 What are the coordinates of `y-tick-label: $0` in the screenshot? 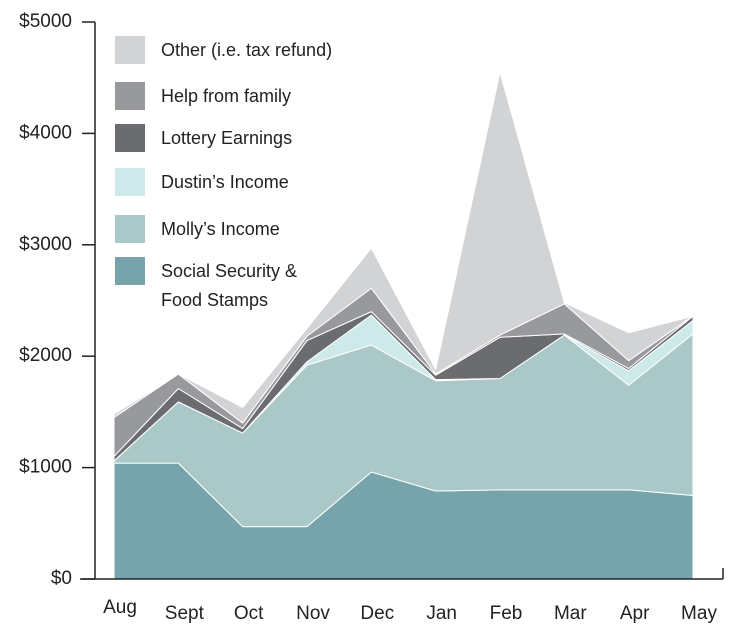 It's located at (61, 578).